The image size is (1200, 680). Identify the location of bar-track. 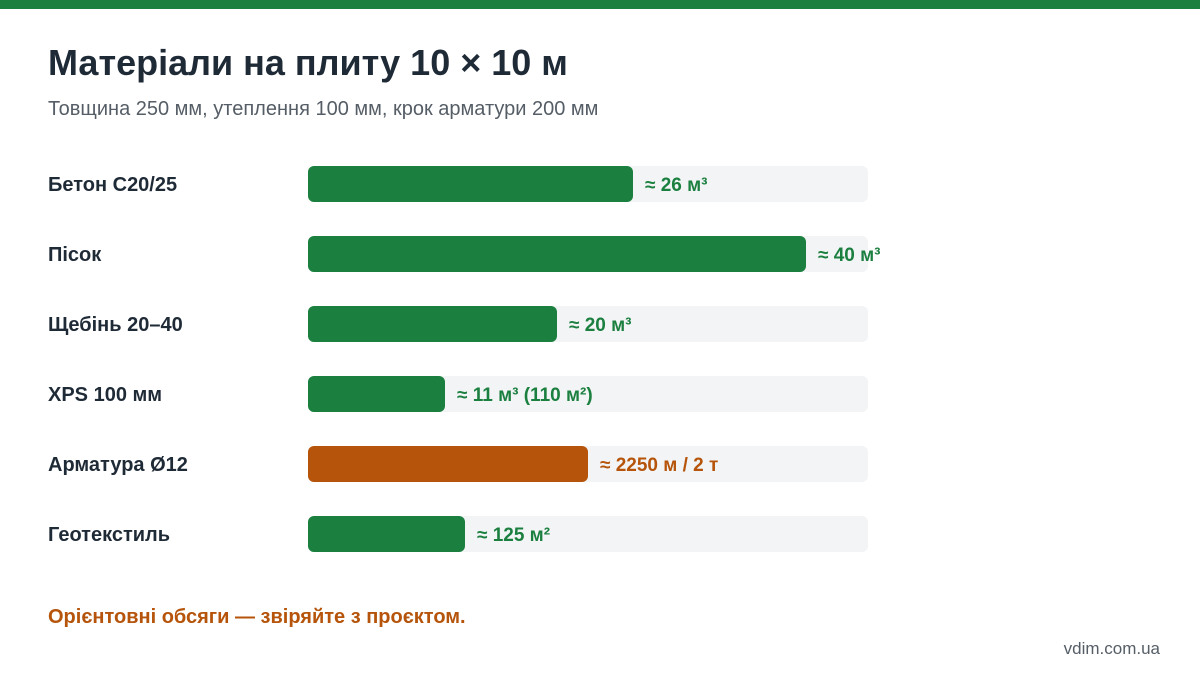
(588, 394).